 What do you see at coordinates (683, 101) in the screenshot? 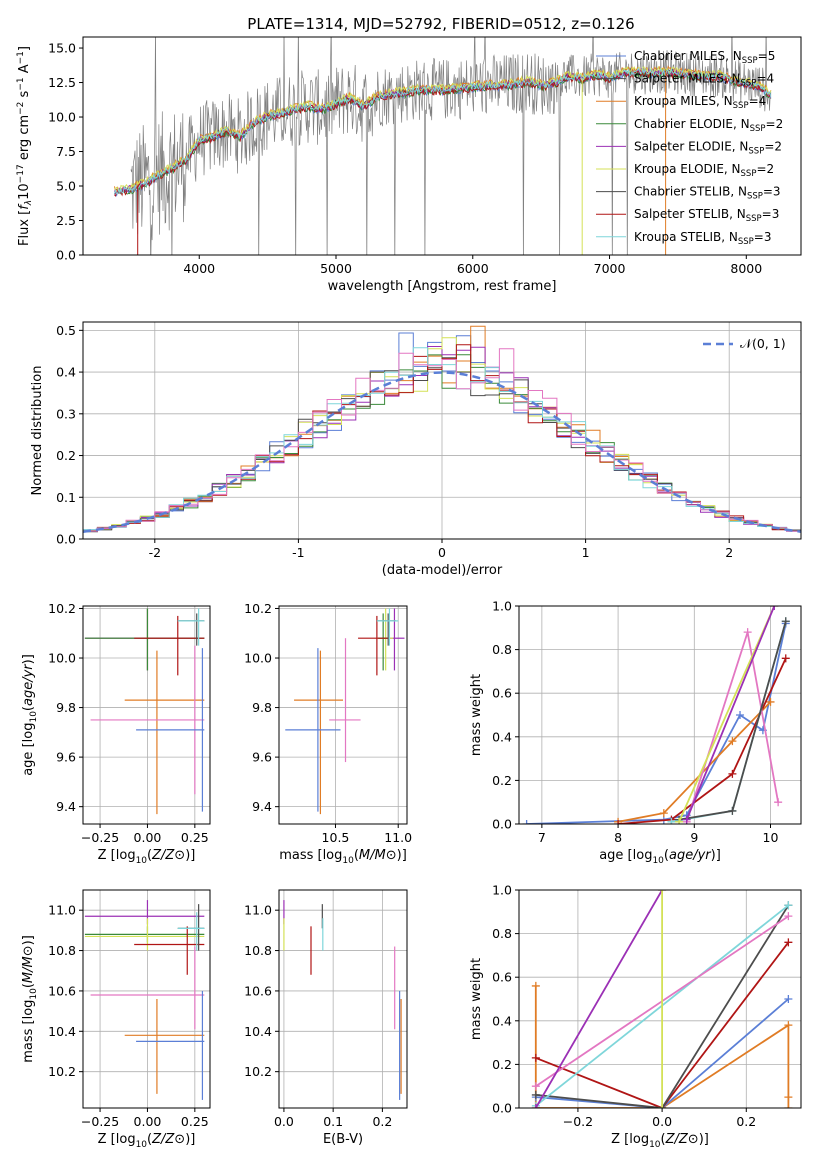
I see `legend-text: Kroupa MILES, N` at bounding box center [683, 101].